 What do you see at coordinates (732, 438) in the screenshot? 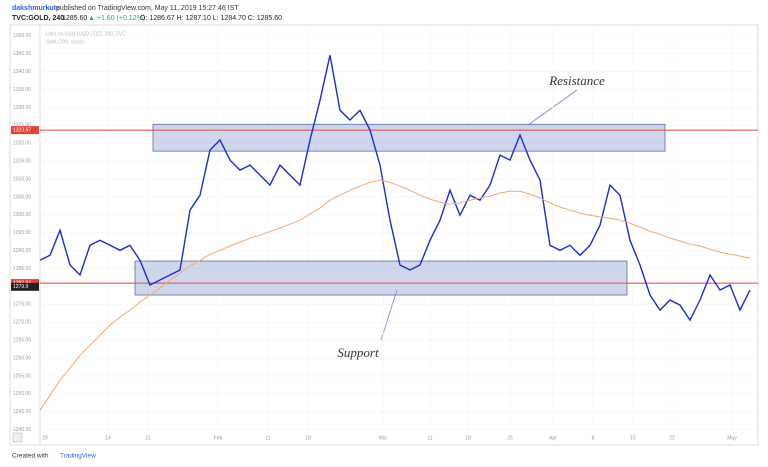
I see `x-tick-label: May` at bounding box center [732, 438].